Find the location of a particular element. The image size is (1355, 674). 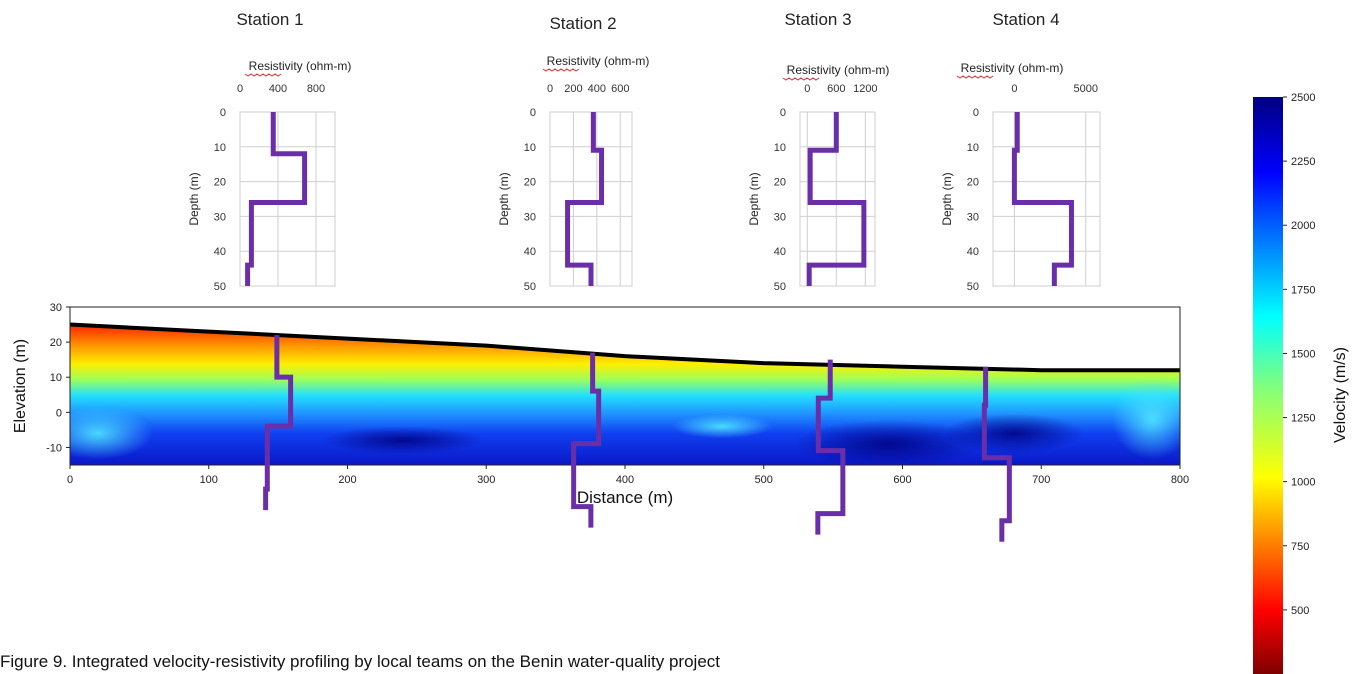

resistivity-tick-label: 5000 is located at coordinates (1085, 89).